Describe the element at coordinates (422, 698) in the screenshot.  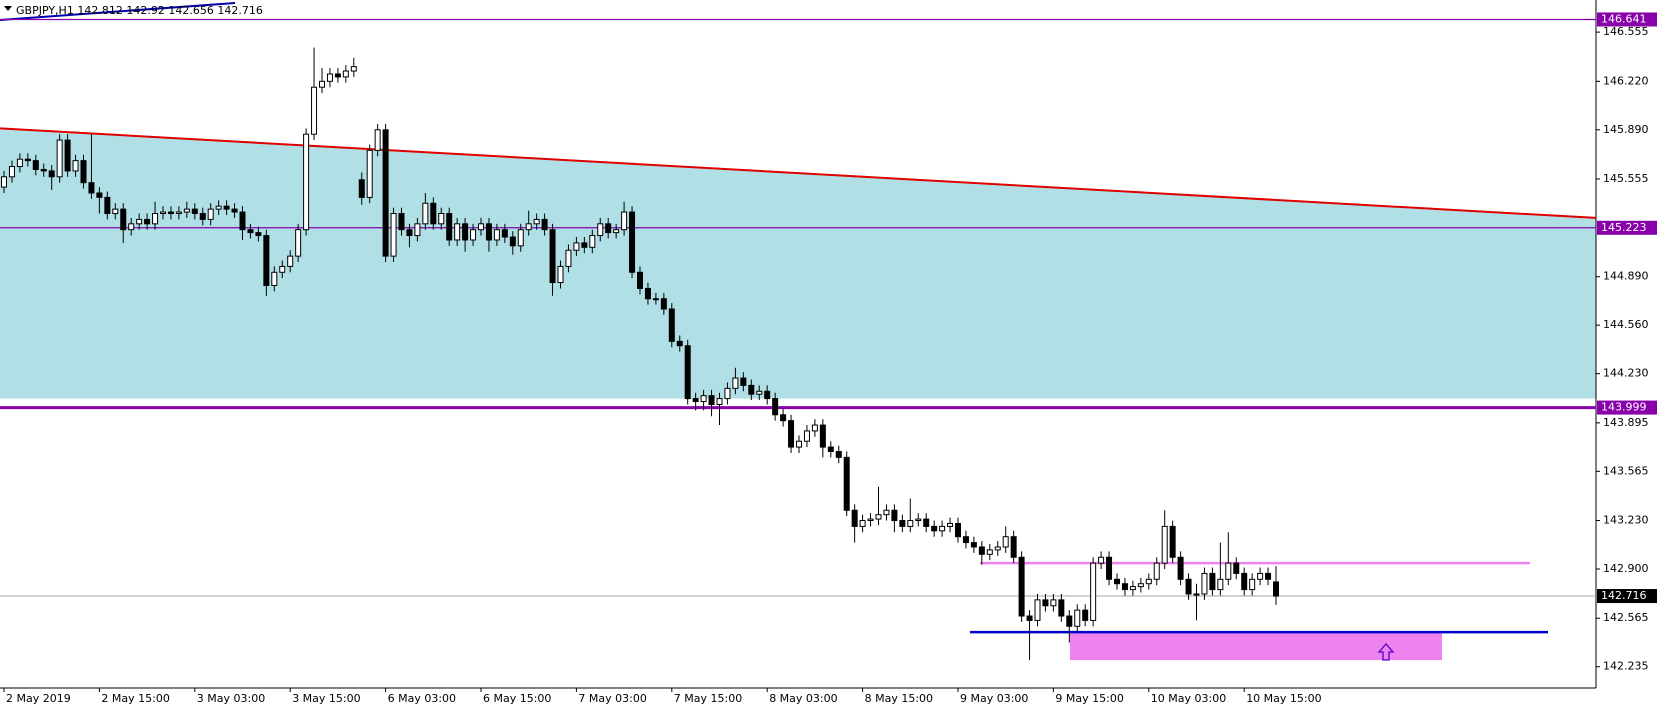
I see `x-tick-label: 6 May 03:00` at that location.